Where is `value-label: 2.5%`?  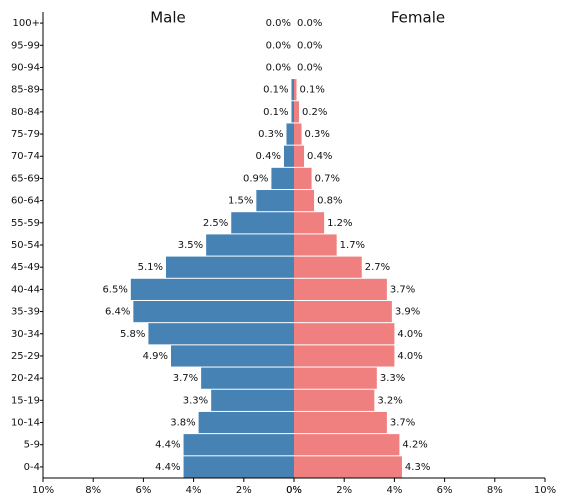
value-label: 2.5% is located at coordinates (215, 223).